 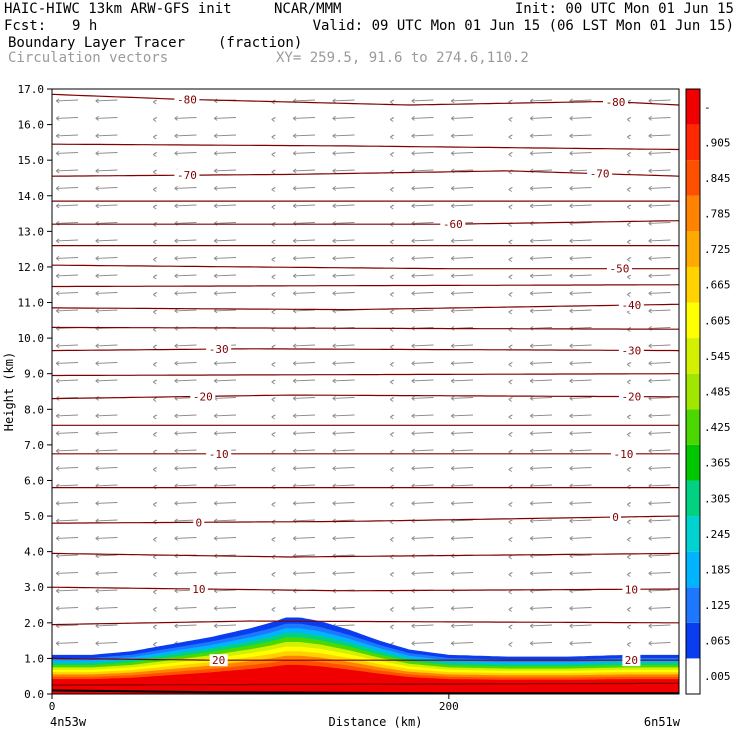 I want to click on terrain-line, so click(x=365, y=691).